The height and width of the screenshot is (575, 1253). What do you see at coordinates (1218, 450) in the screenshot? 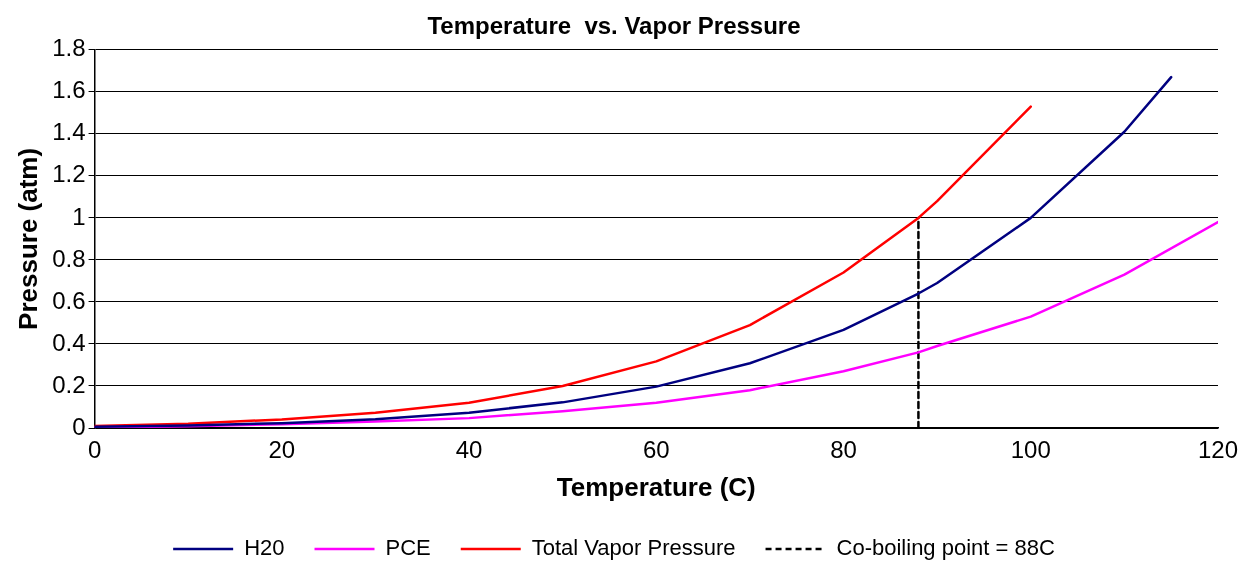
I see `x-tick-label: 120` at bounding box center [1218, 450].